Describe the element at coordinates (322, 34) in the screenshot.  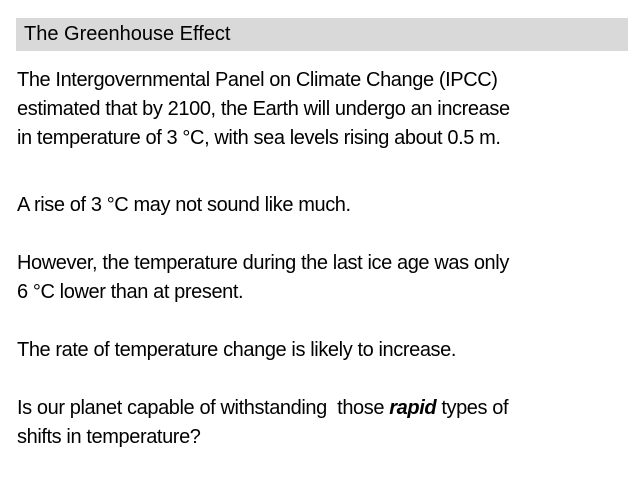
I see `title-bar: The Greenhouse Effect` at that location.